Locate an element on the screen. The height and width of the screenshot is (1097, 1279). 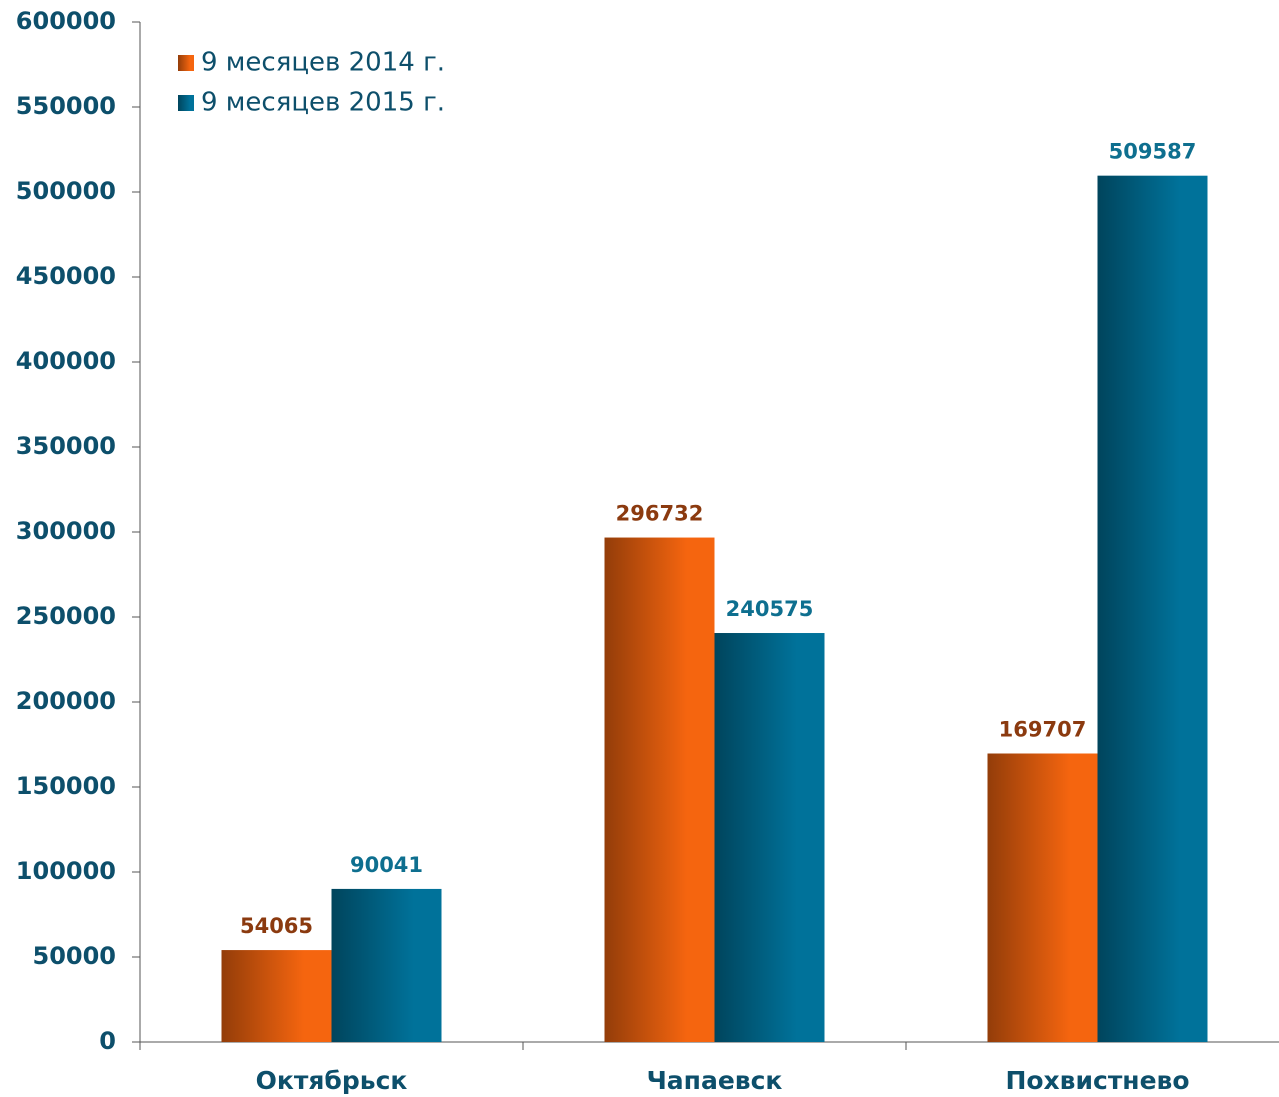
x-tick-label: Чапаевск is located at coordinates (715, 1080).